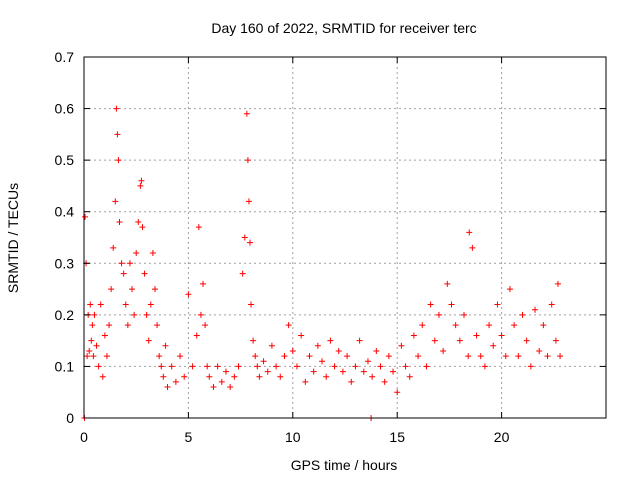  What do you see at coordinates (65, 212) in the screenshot?
I see `y-tick-label: 0.4` at bounding box center [65, 212].